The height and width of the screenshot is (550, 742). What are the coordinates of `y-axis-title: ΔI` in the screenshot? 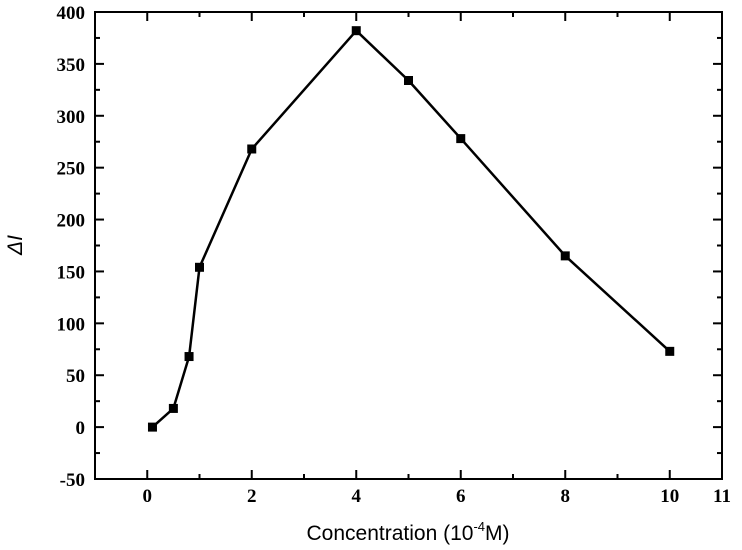 It's located at (15, 245).